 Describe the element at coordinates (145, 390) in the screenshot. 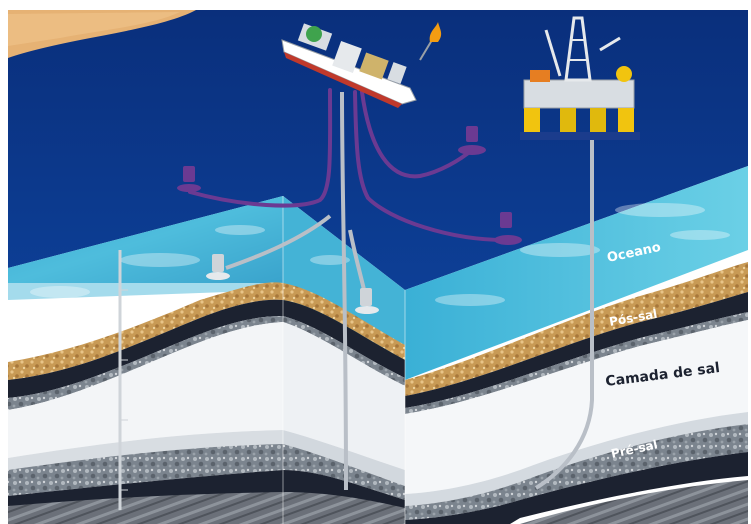

I see `salt-layer-left` at that location.